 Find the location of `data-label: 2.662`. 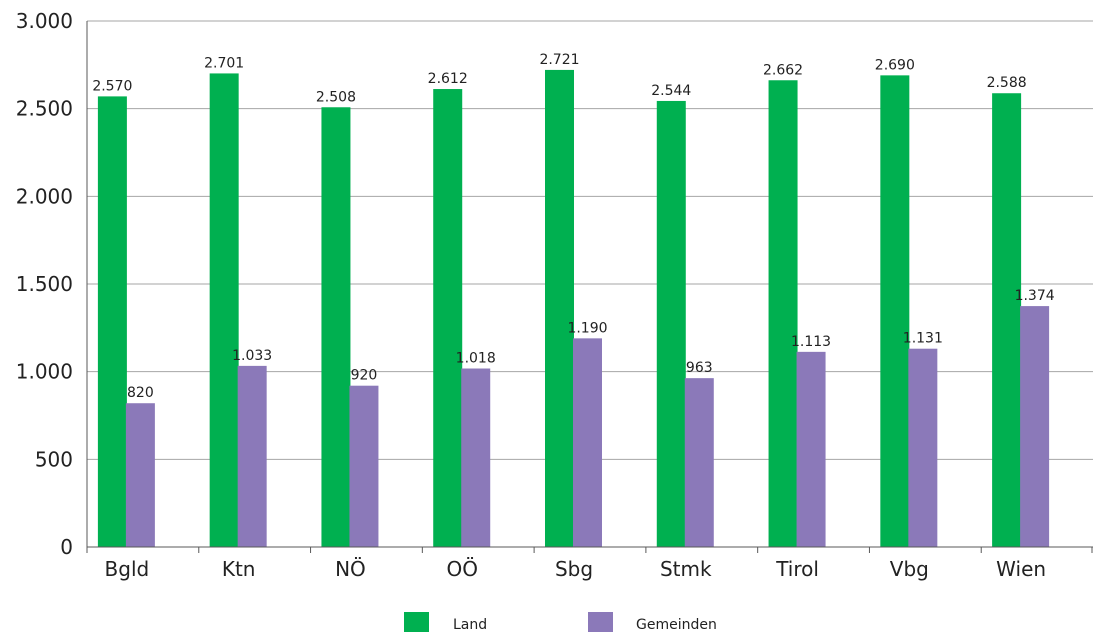

data-label: 2.662 is located at coordinates (783, 70).